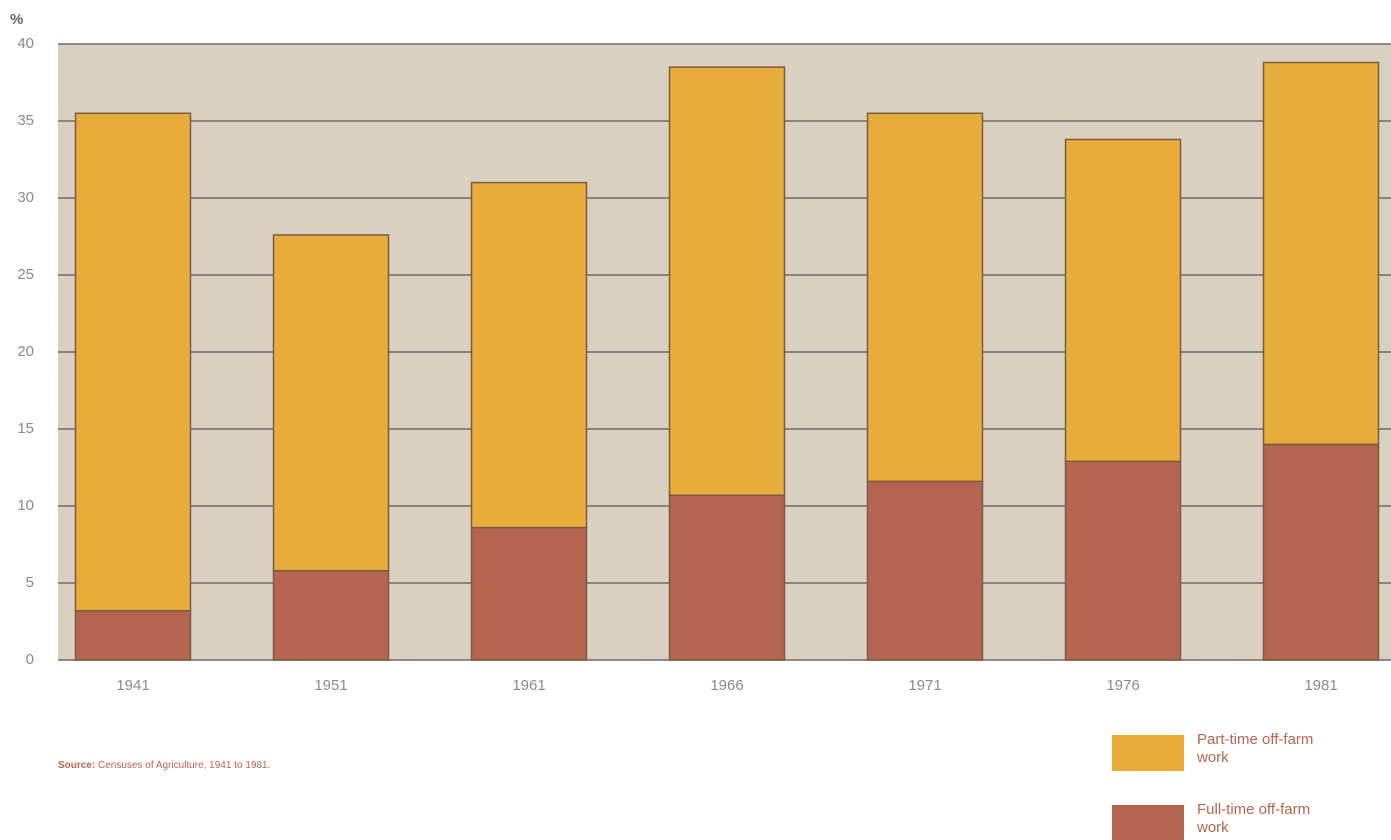  What do you see at coordinates (1122, 685) in the screenshot?
I see `x-tick-label: 1976` at bounding box center [1122, 685].